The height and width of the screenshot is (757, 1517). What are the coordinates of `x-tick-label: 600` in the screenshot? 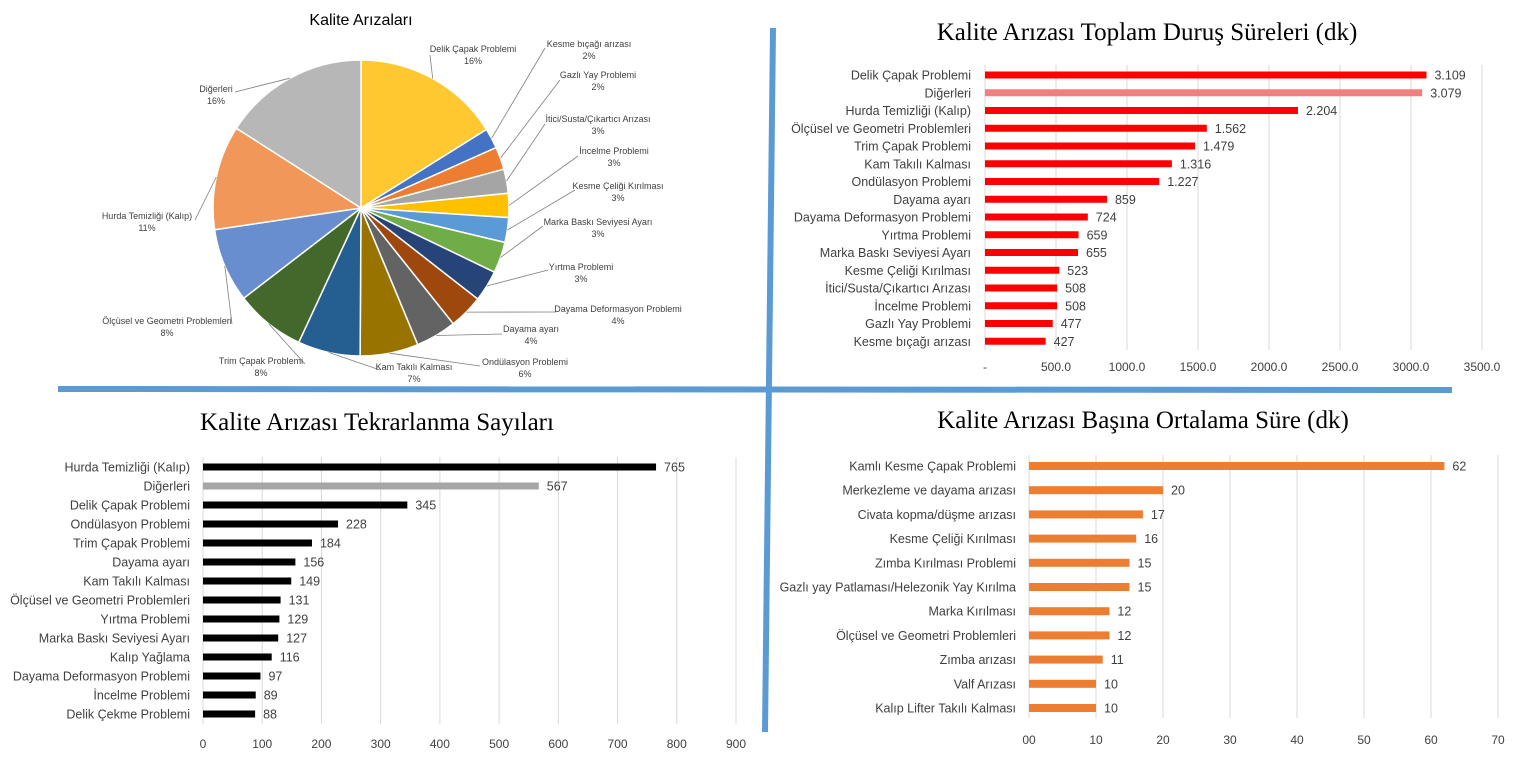 It's located at (558, 744).